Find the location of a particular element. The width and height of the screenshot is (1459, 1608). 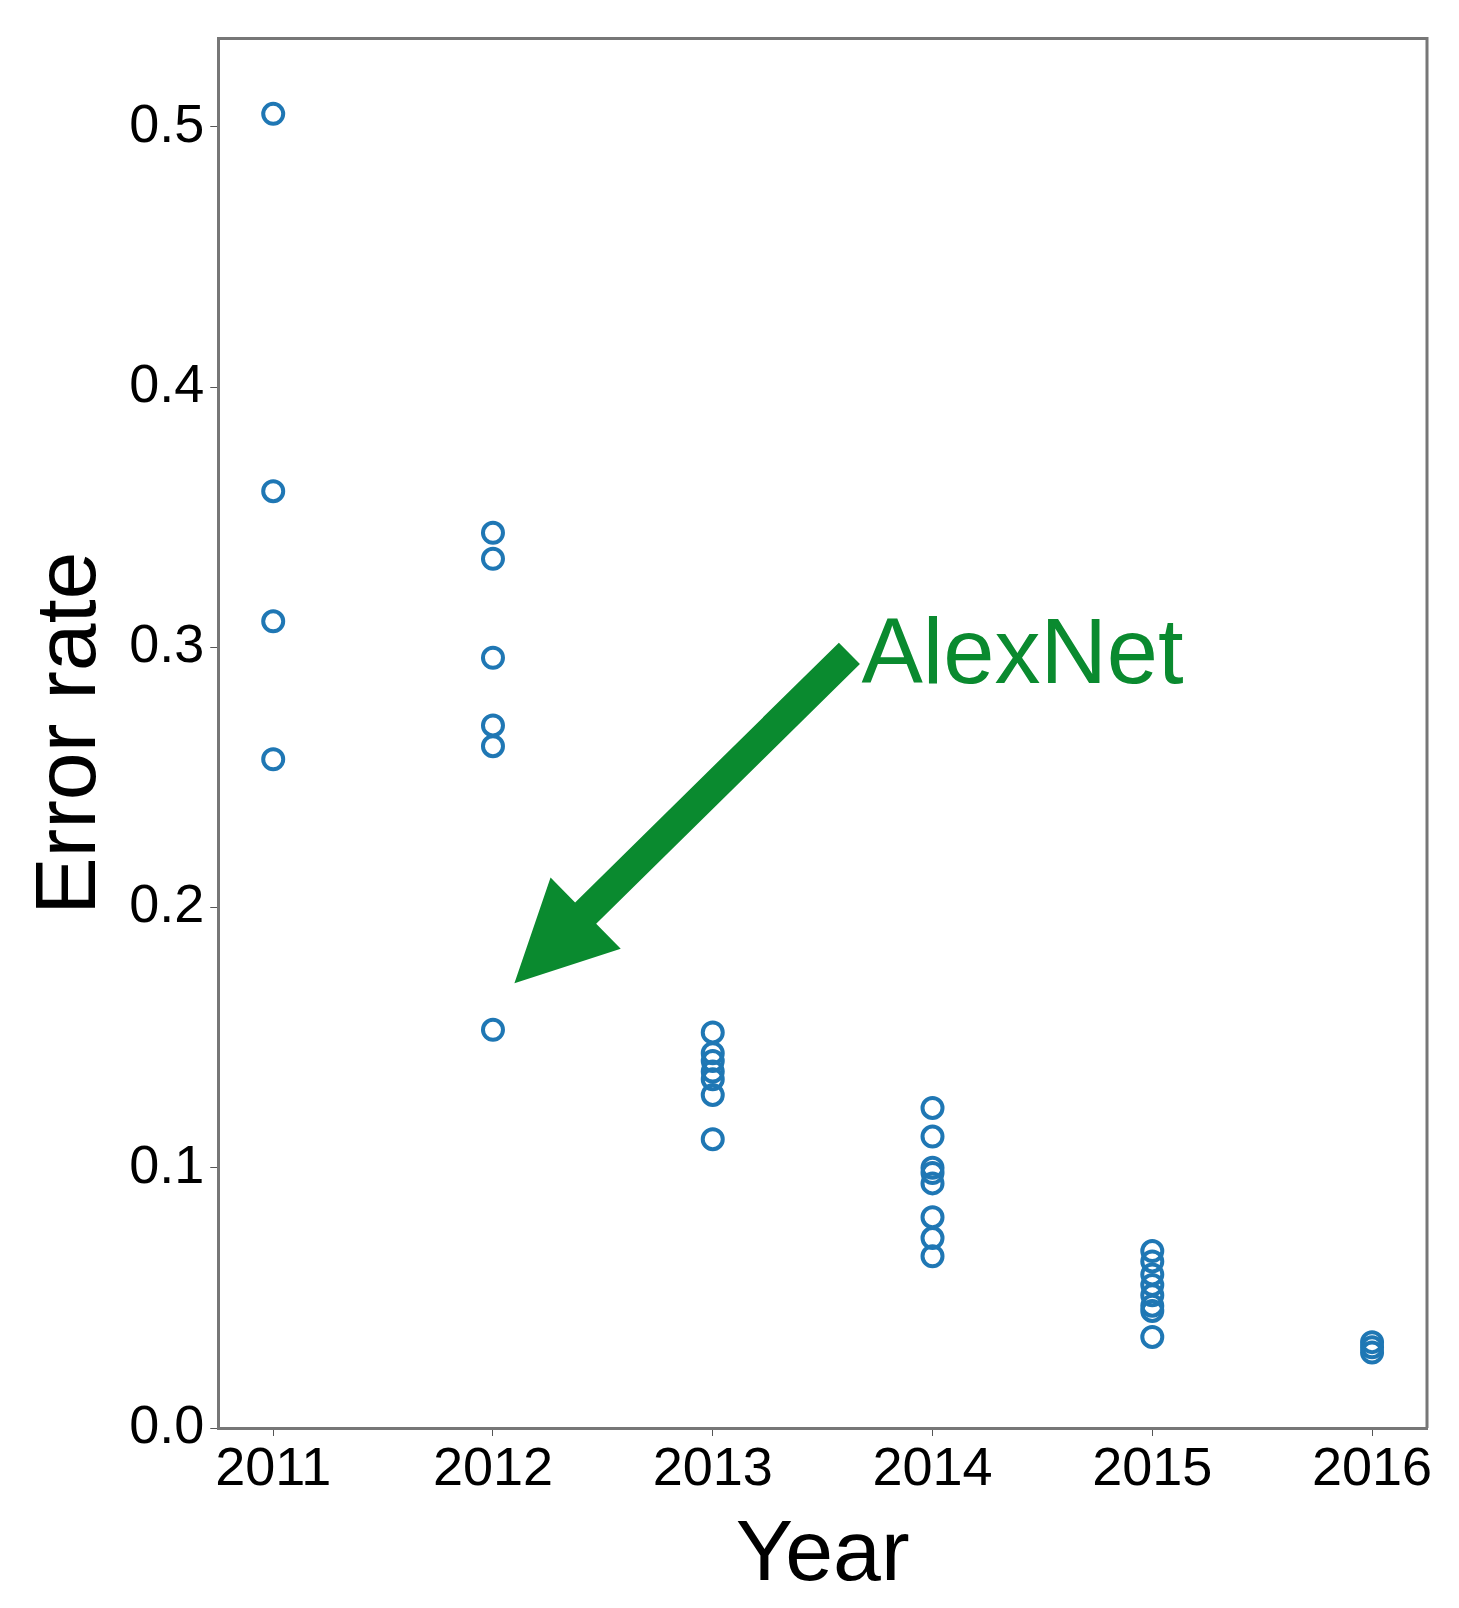

y-tick-label: 0.5 is located at coordinates (167, 122).